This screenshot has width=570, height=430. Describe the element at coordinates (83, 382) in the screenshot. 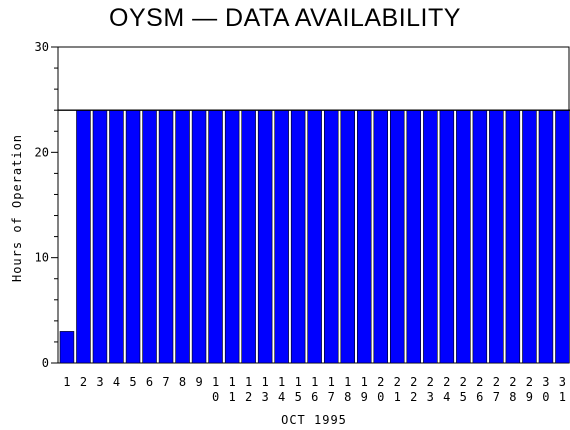

I see `x-tick-label-2: 2` at that location.